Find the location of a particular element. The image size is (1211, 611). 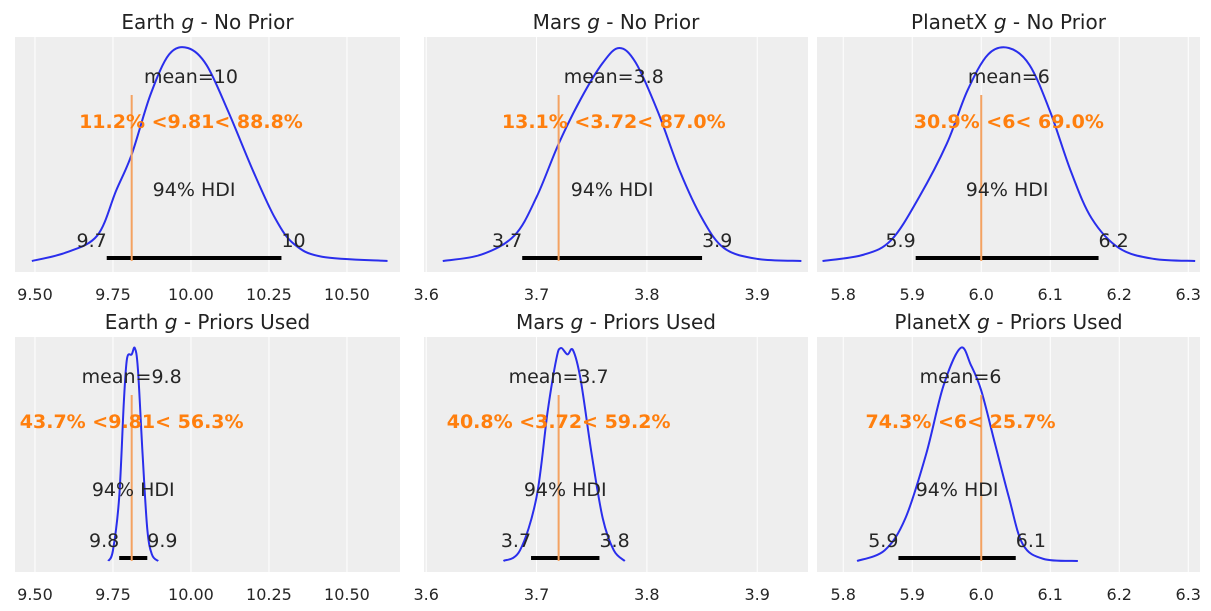

subplot-title: Mars g - Priors Used is located at coordinates (616, 322).